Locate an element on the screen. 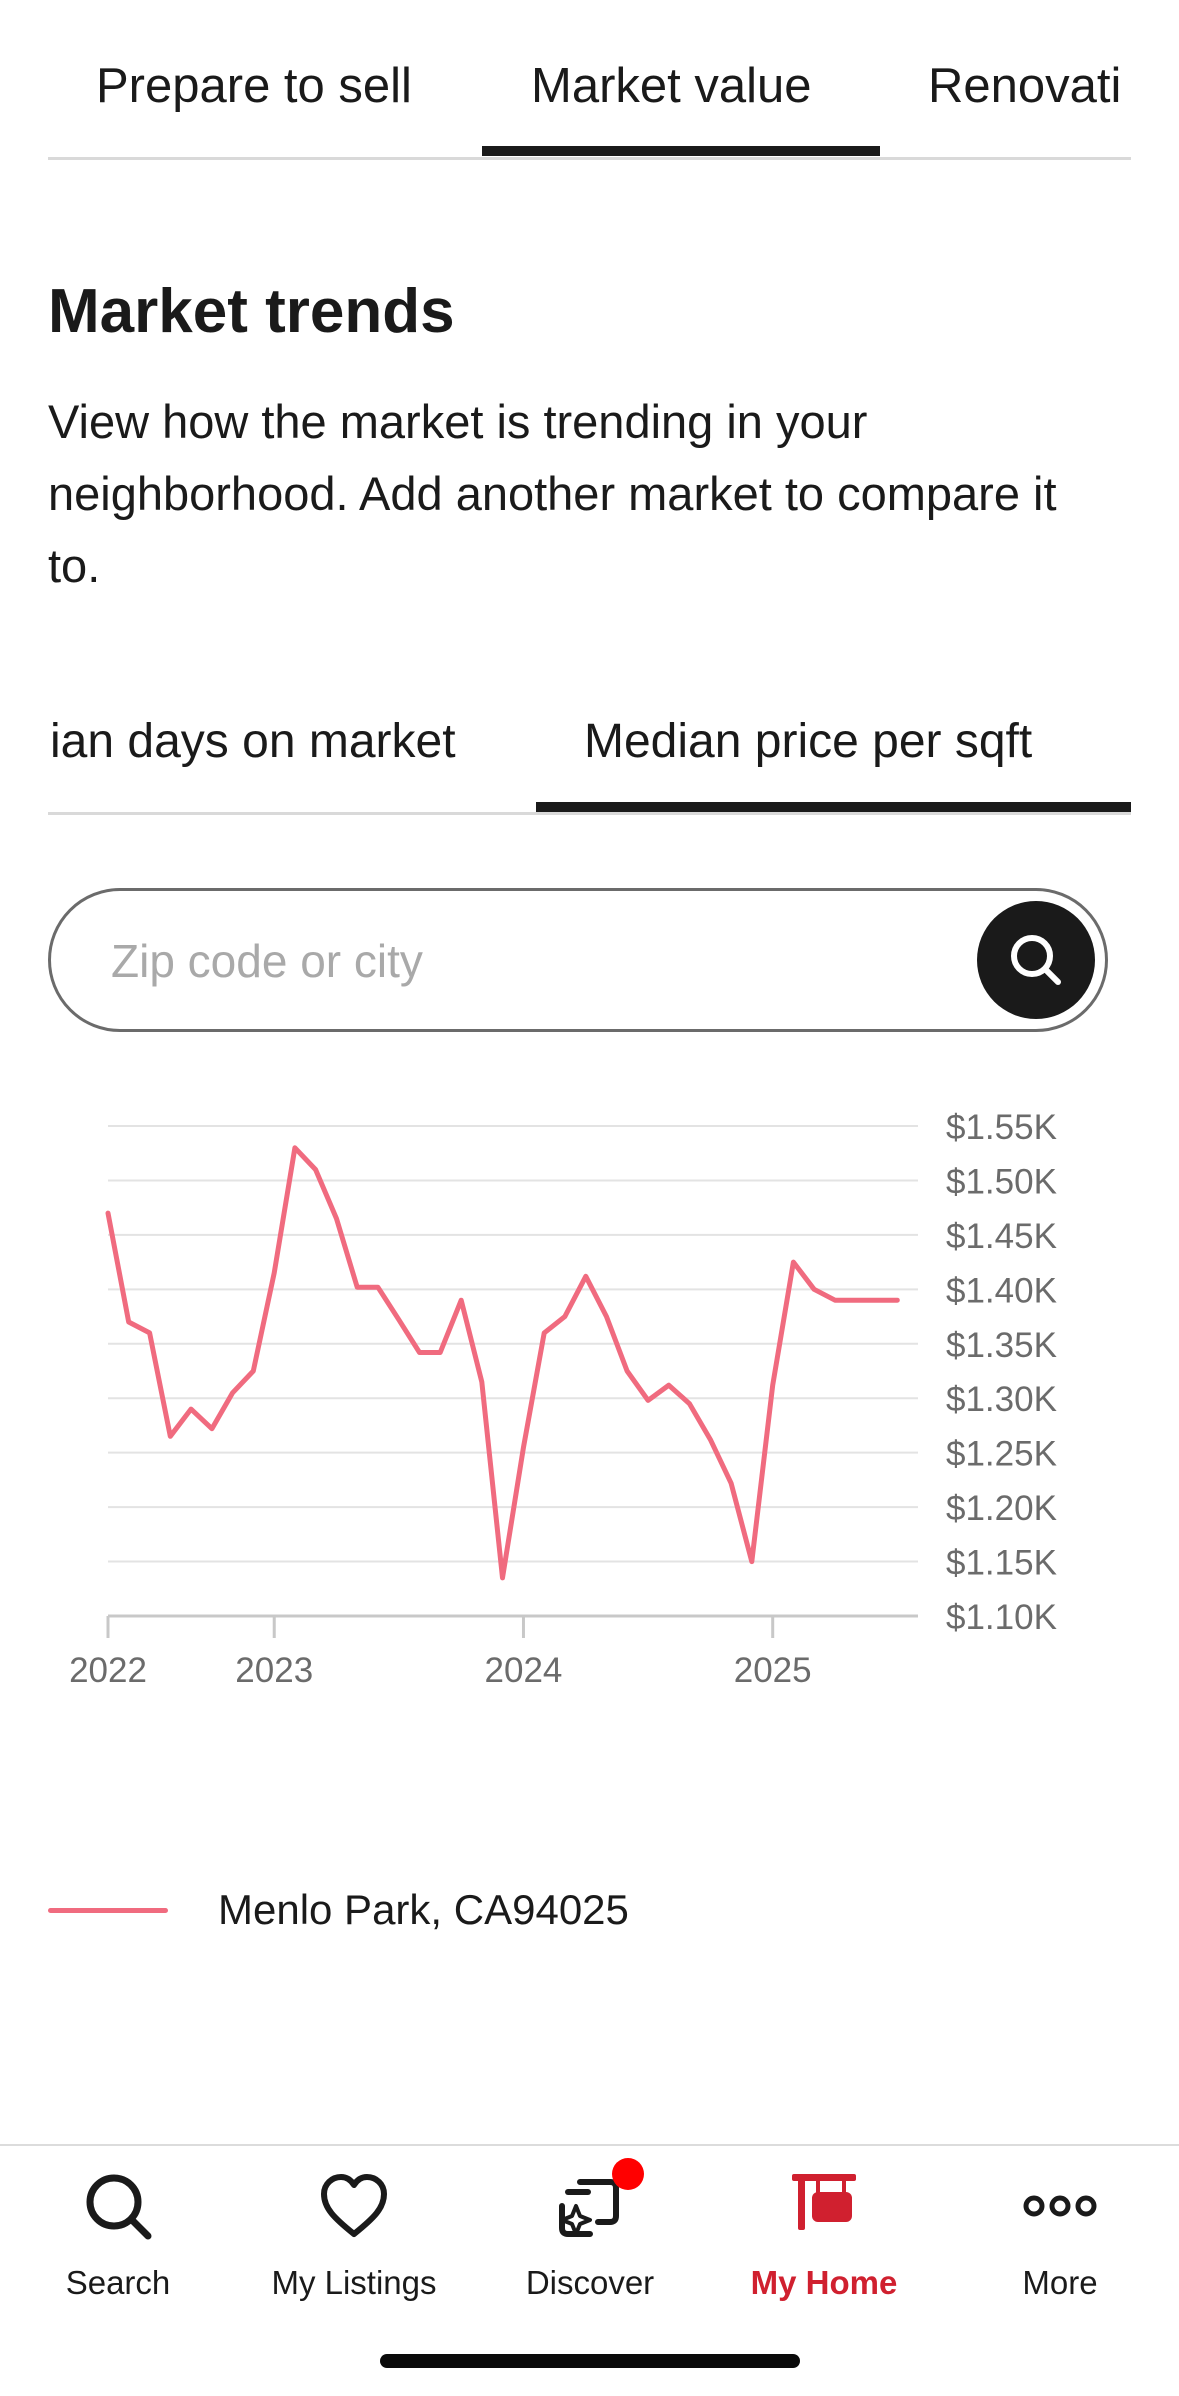 The width and height of the screenshot is (1179, 2396). home-sign-icon is located at coordinates (824, 2206).